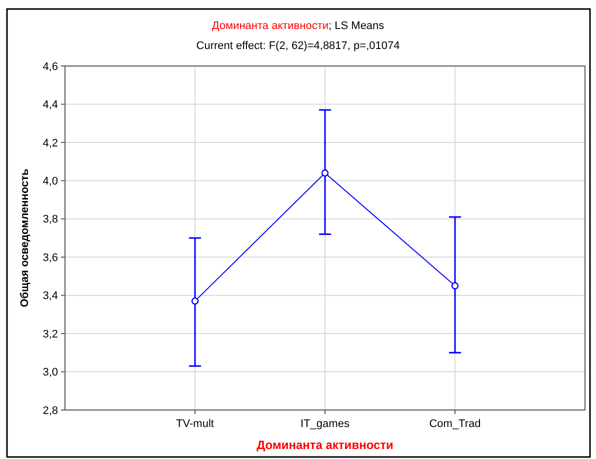  I want to click on y-axis-title: Общая осведомленность, so click(25, 238).